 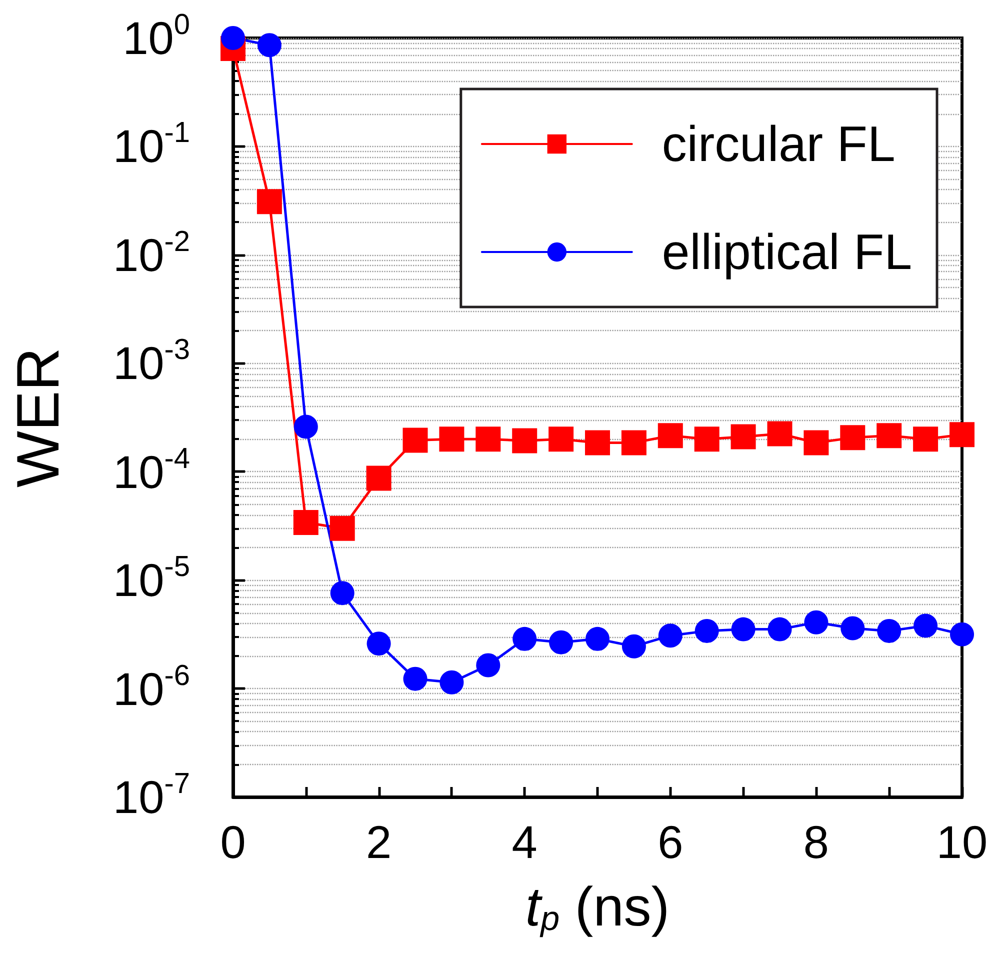 I want to click on x-axis-title: tp (ns), so click(x=597, y=906).